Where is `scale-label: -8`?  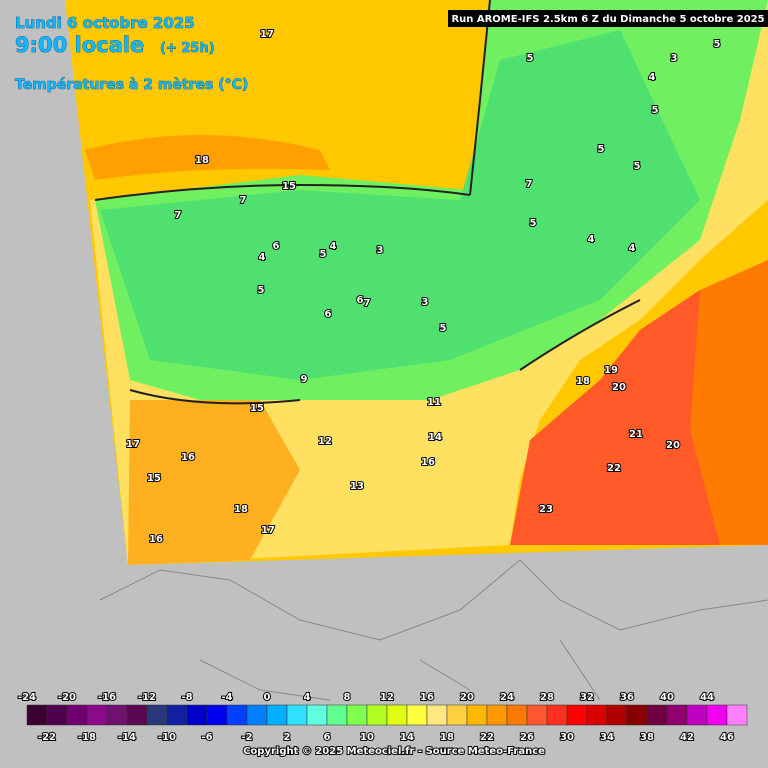
scale-label: -8 is located at coordinates (186, 697).